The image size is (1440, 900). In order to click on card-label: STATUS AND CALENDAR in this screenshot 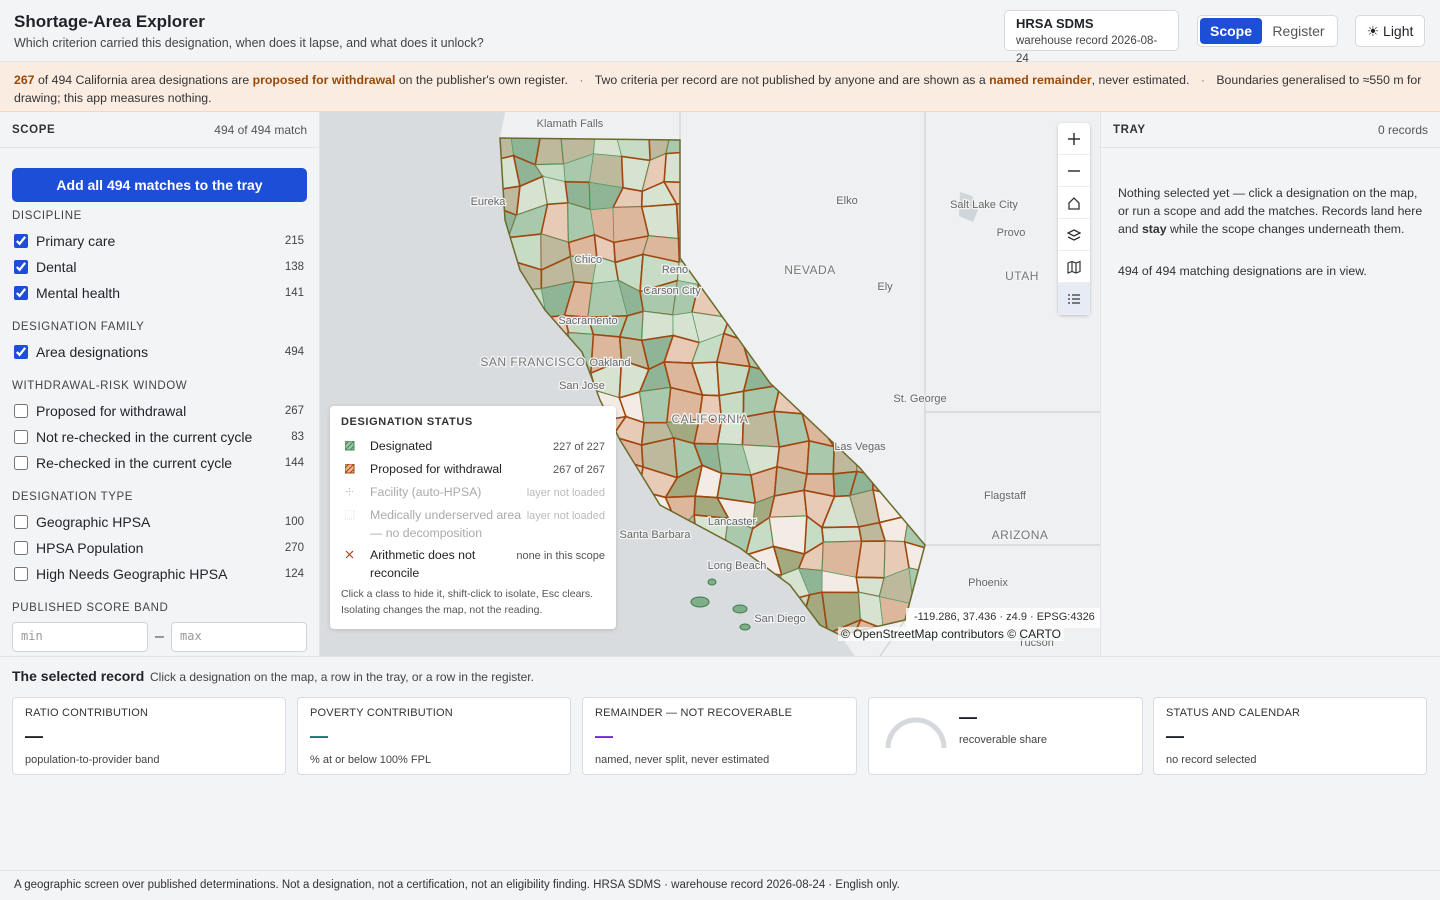, I will do `click(1233, 713)`.